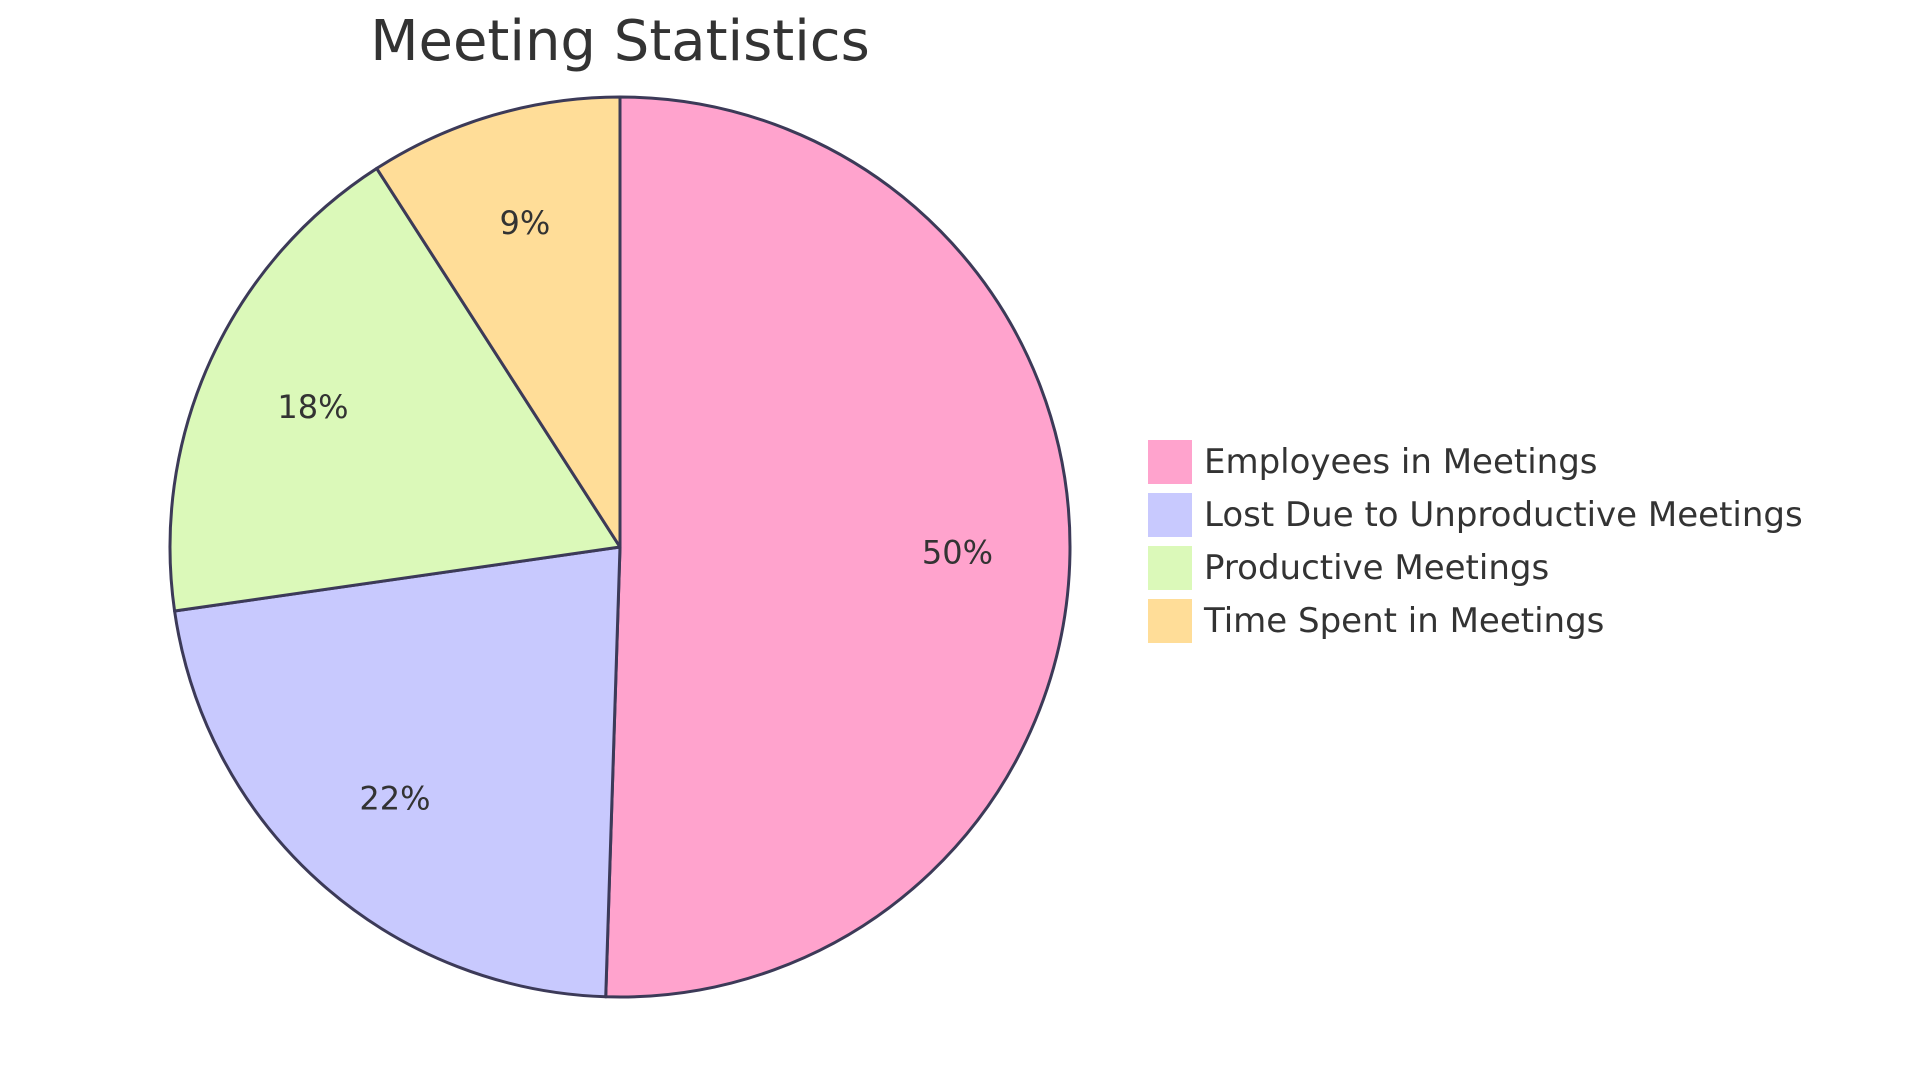 This screenshot has width=1920, height=1080. I want to click on legend-swatch-employees-in-meetings, so click(1170, 462).